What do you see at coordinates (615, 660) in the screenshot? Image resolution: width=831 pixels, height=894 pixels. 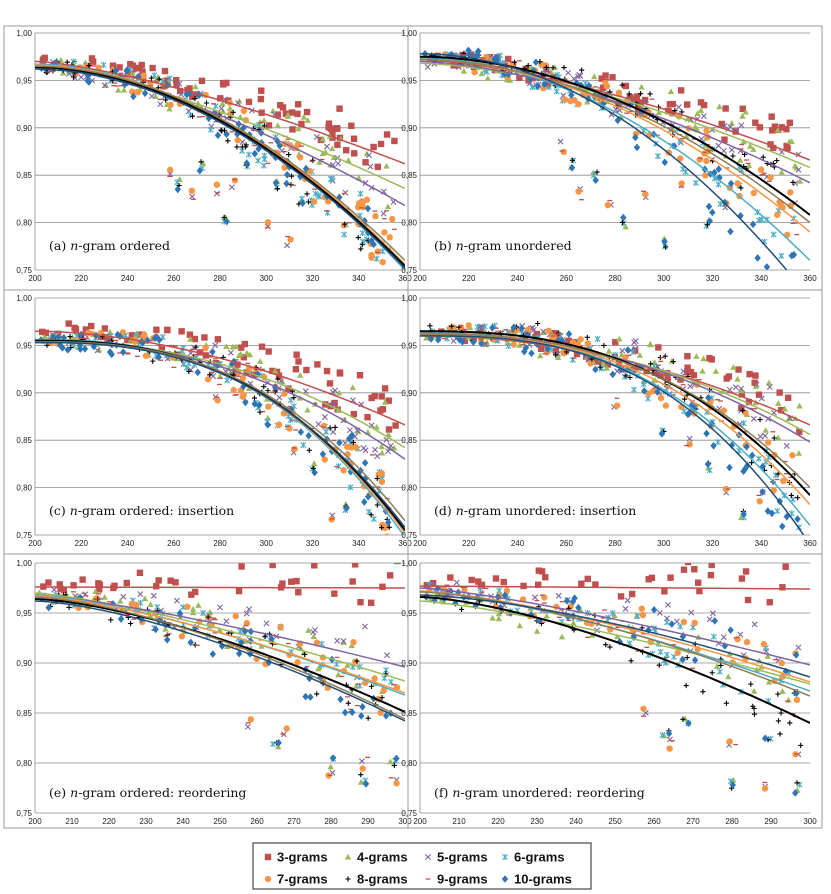 I see `trend-line-8-grams` at bounding box center [615, 660].